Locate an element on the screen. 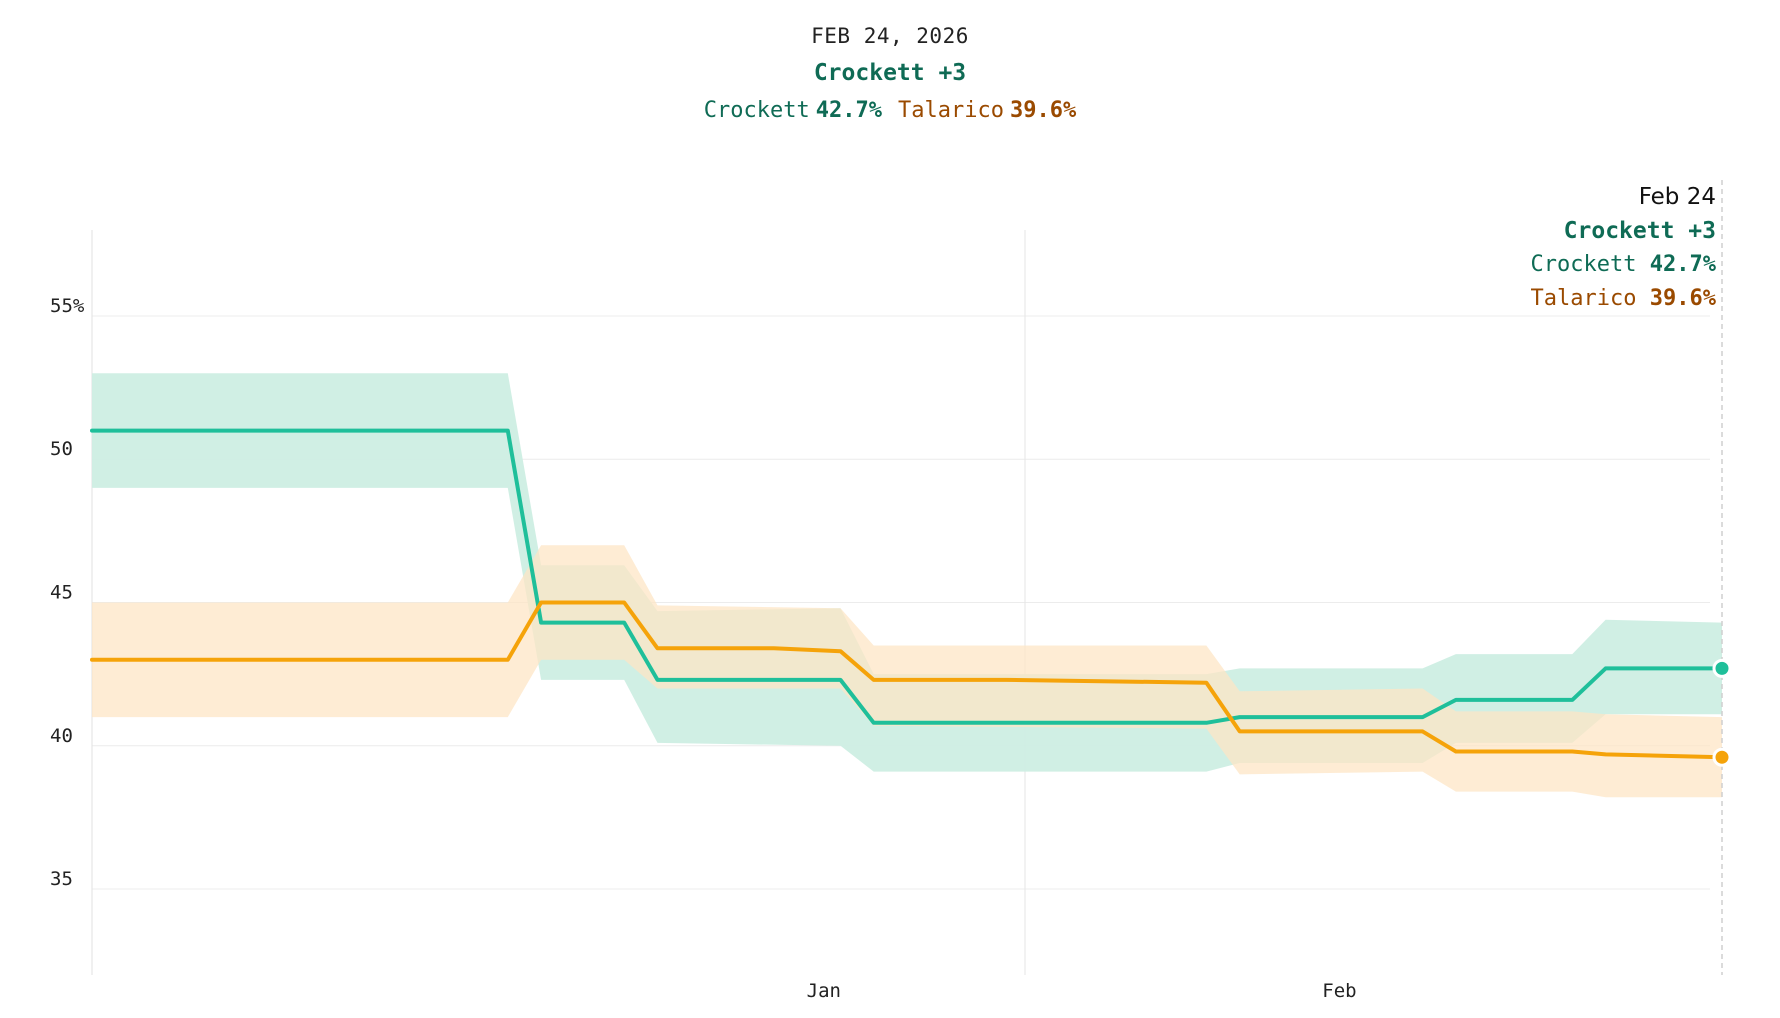  header-crockett-label: Crockett is located at coordinates (756, 110).